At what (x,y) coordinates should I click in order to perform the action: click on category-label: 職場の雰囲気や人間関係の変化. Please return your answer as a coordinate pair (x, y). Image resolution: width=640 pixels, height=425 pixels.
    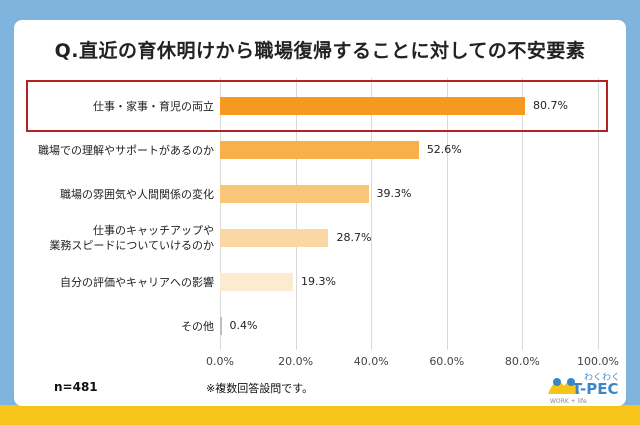
    Looking at the image, I should click on (137, 194).